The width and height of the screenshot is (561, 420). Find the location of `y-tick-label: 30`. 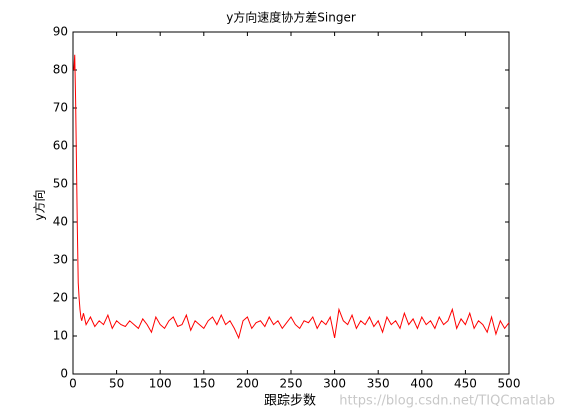

y-tick-label: 30 is located at coordinates (60, 260).